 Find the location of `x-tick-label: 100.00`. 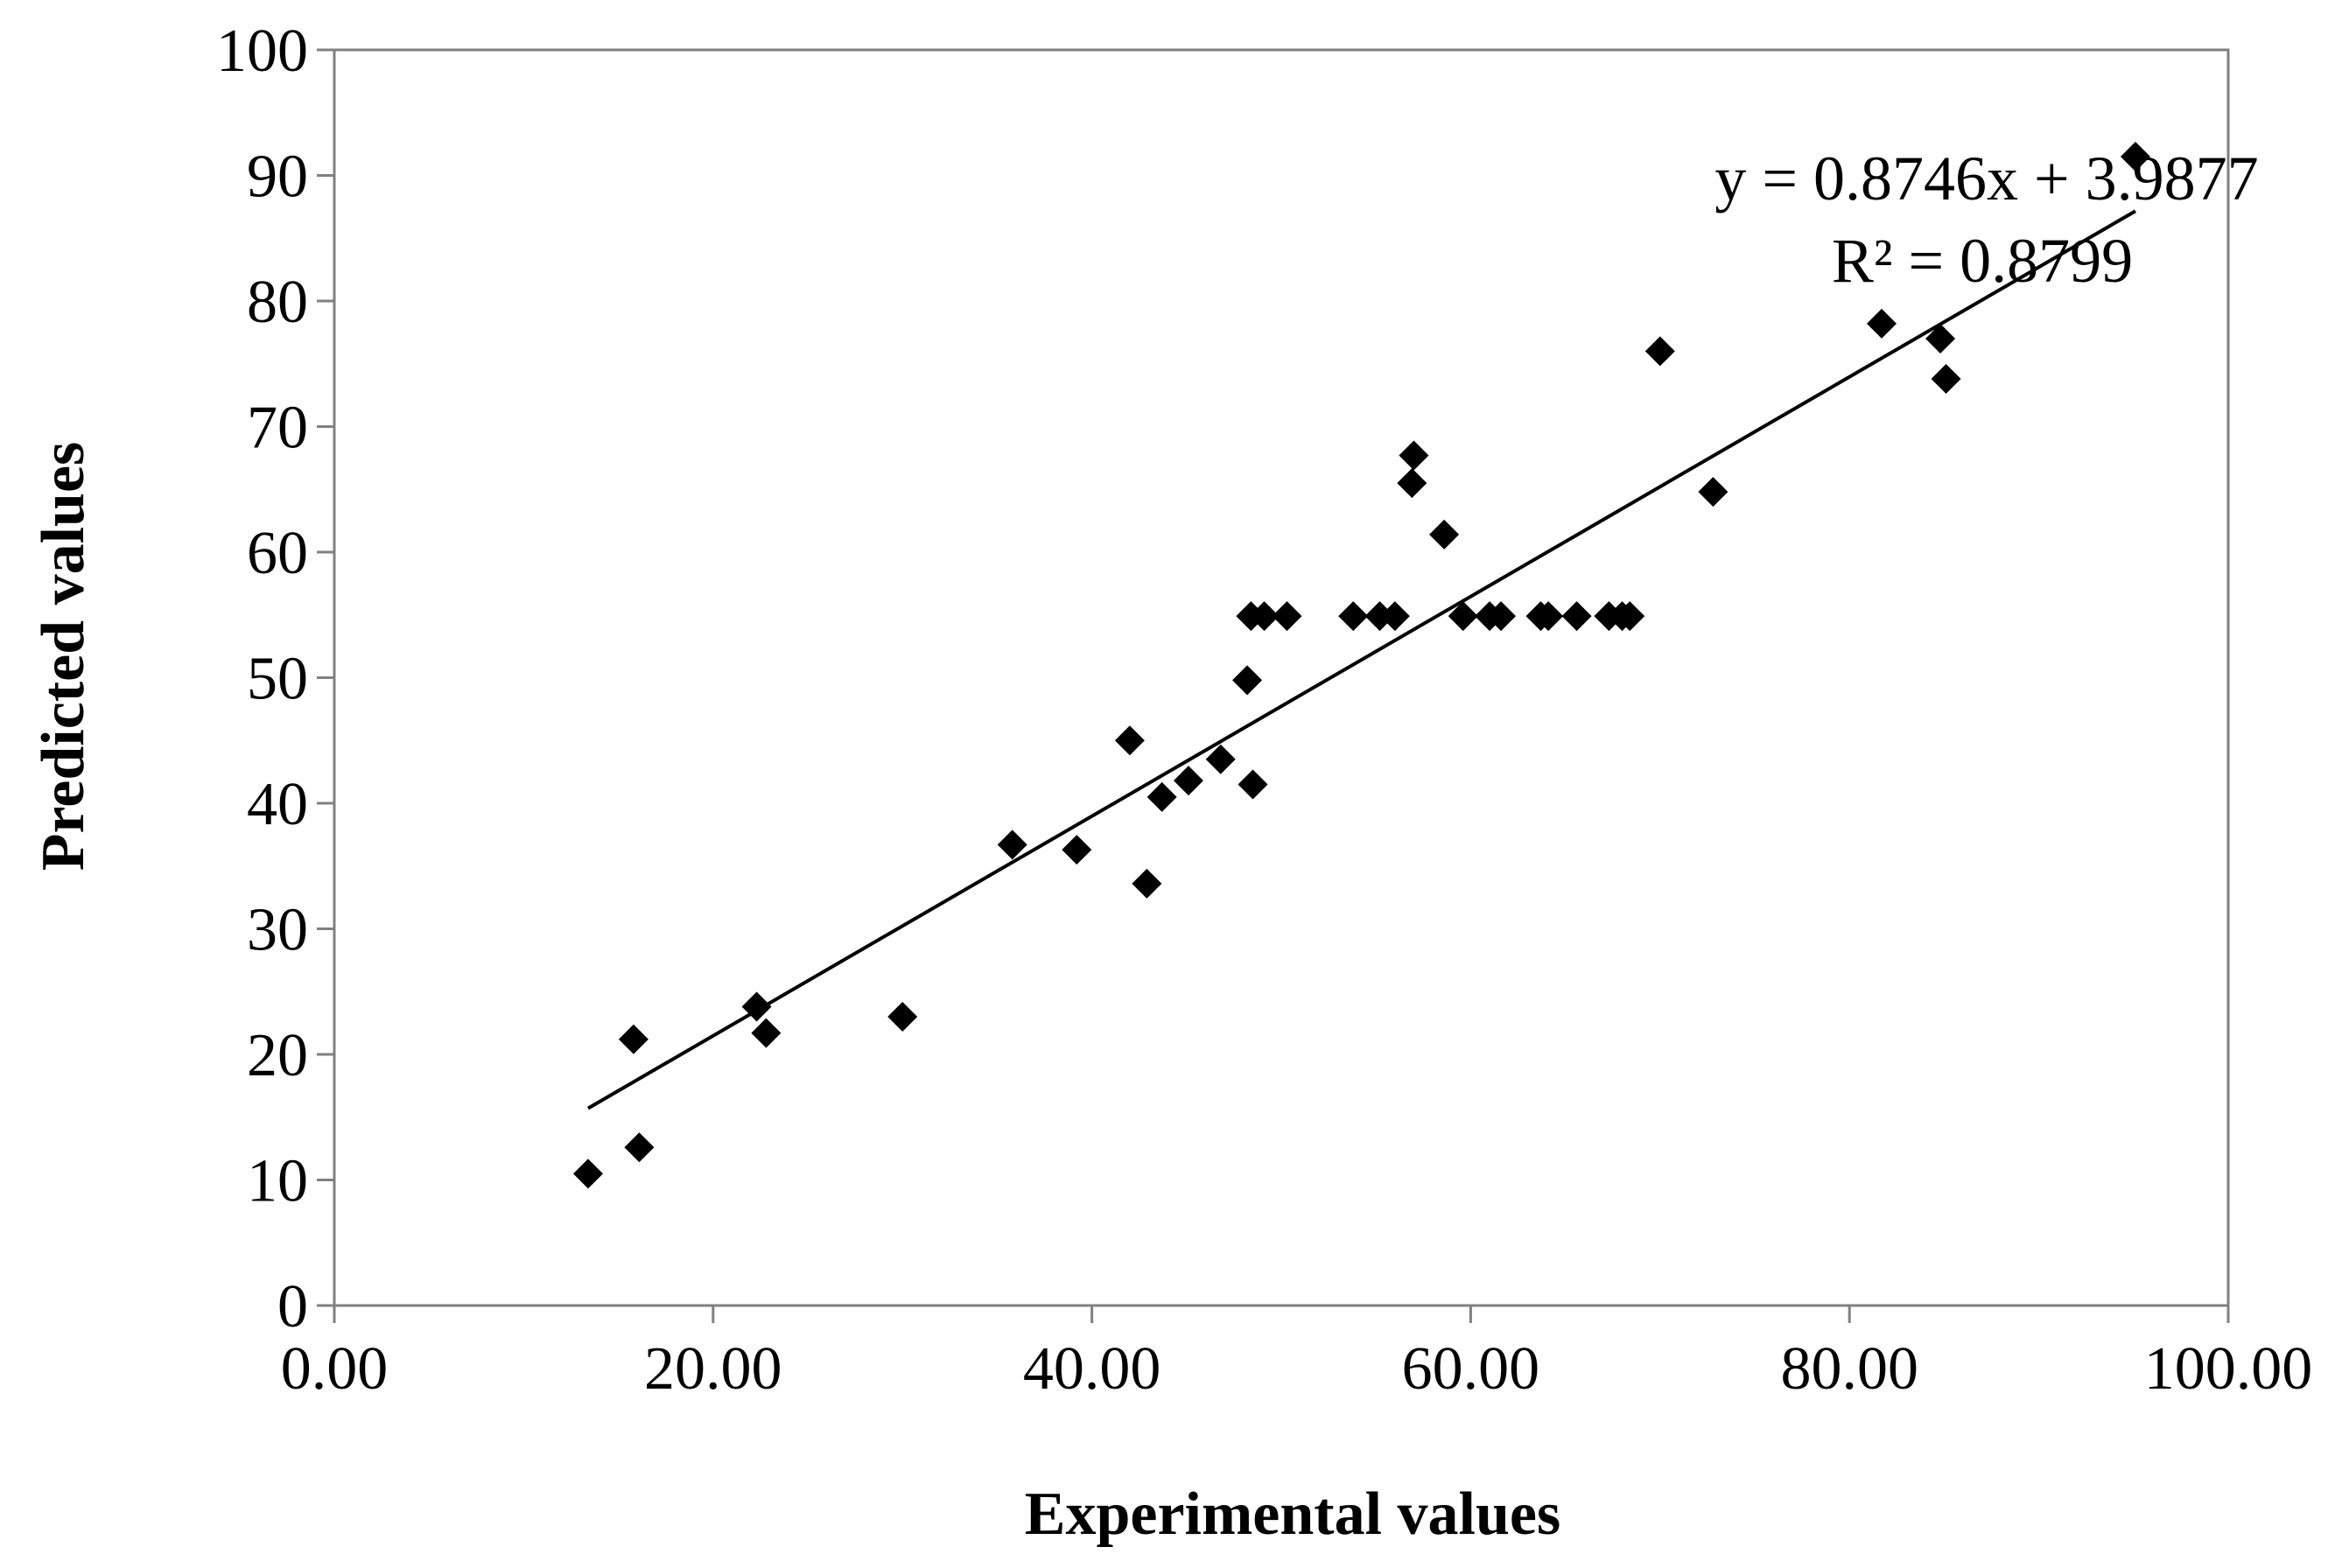

x-tick-label: 100.00 is located at coordinates (2228, 1369).